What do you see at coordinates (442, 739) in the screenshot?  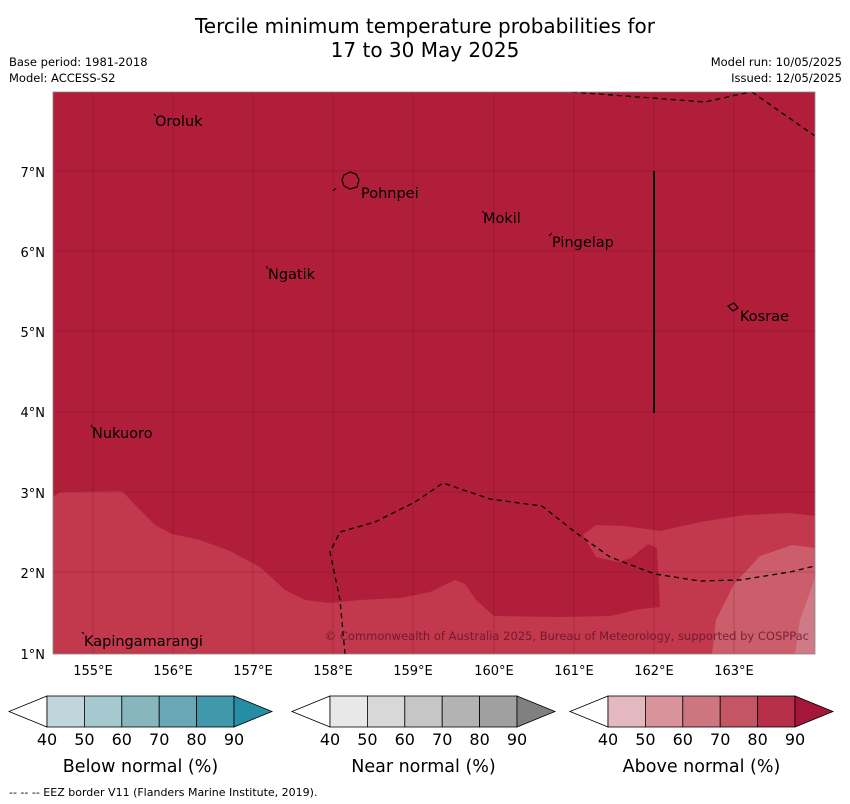 I see `legend-1-tick: 70` at bounding box center [442, 739].